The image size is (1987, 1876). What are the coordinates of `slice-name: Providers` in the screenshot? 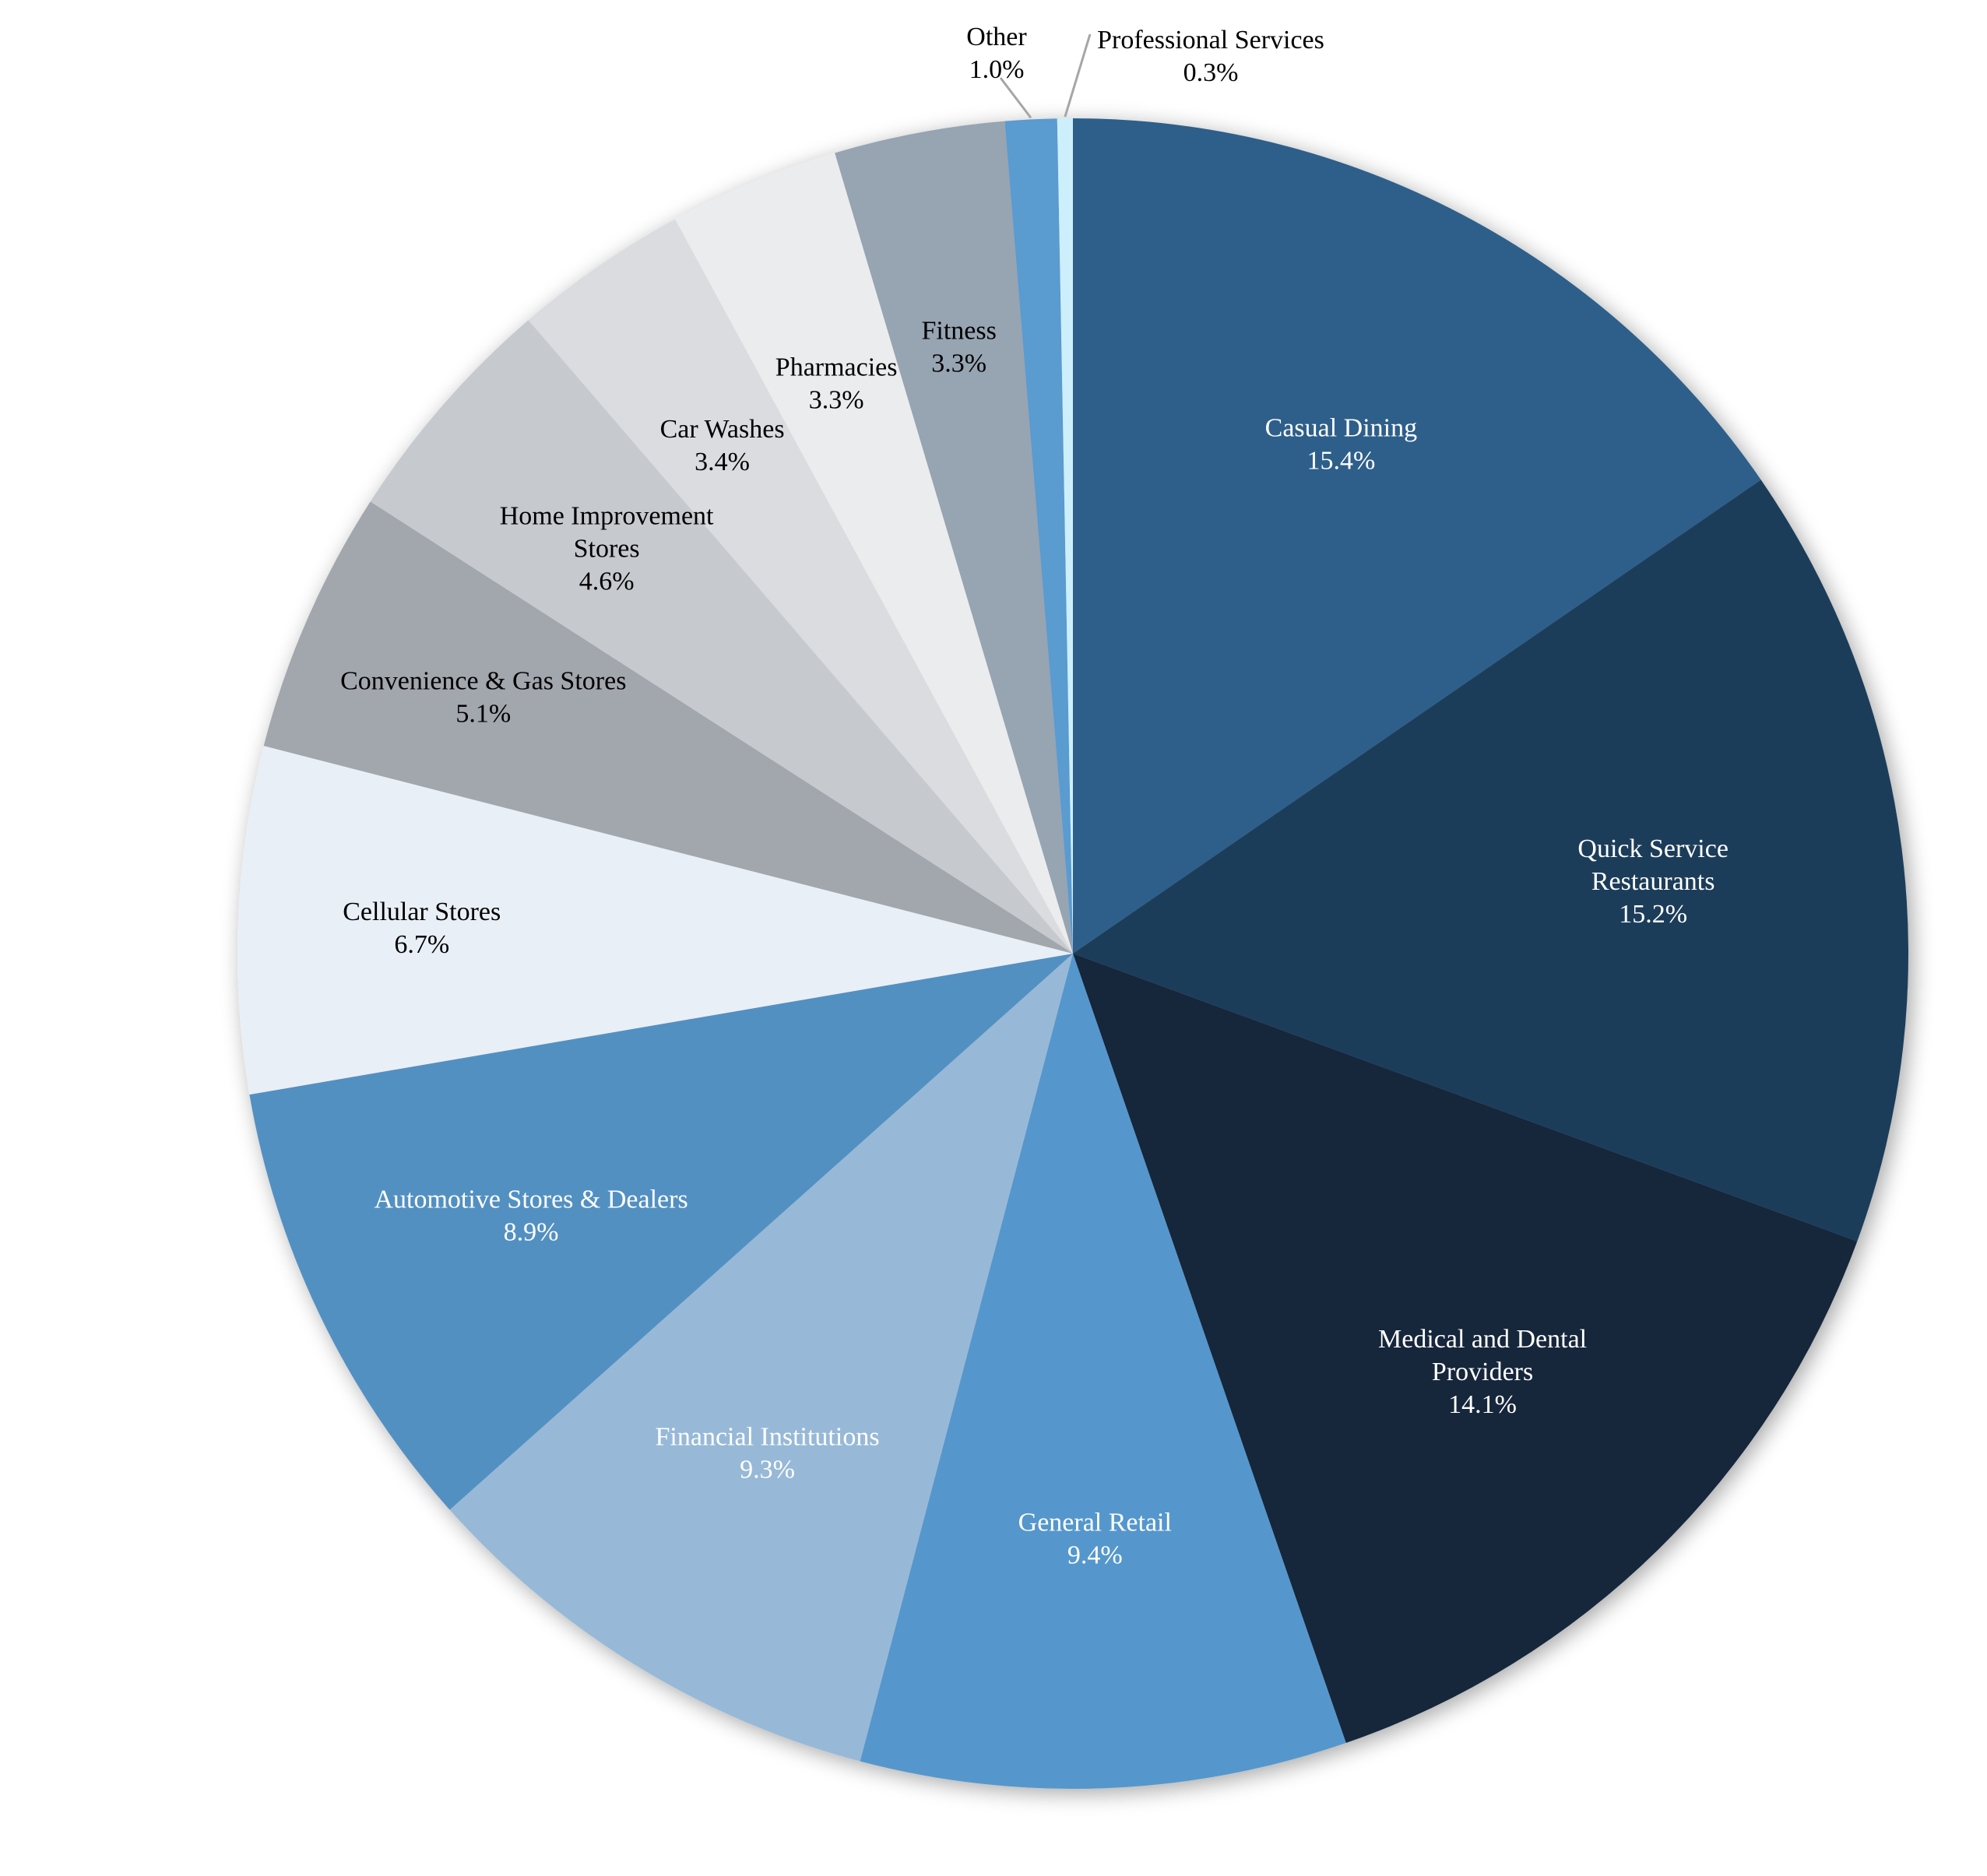 It's located at (1482, 1372).